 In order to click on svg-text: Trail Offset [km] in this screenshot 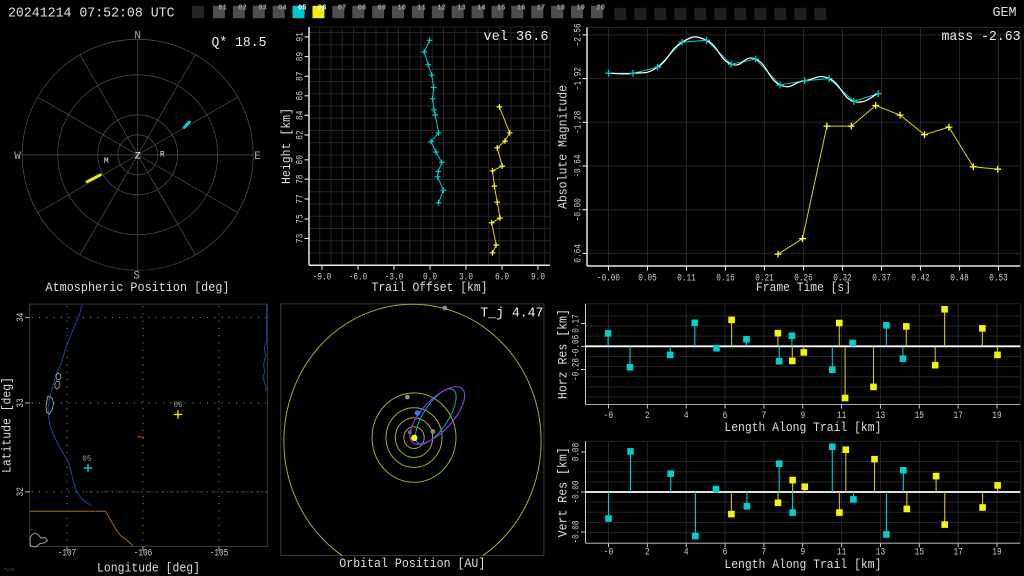, I will do `click(430, 288)`.